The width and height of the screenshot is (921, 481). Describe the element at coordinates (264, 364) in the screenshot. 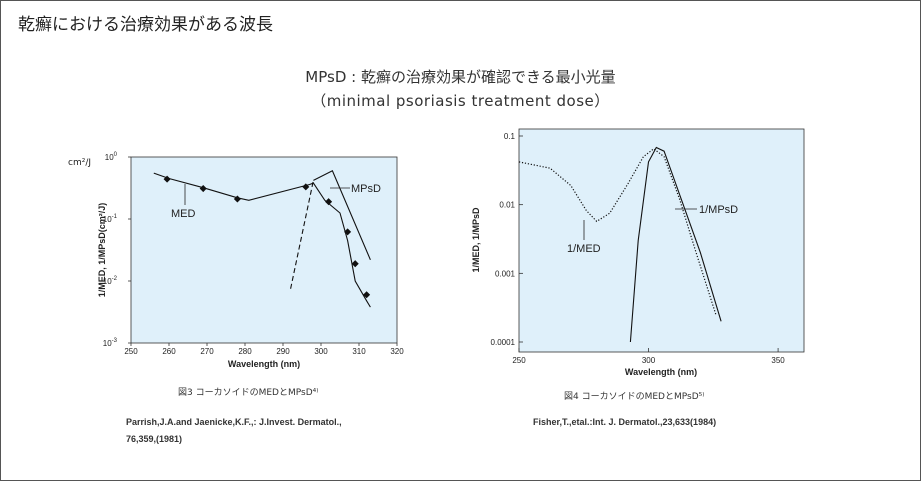

I see `fig3-x-axis-label: Wavelength (nm)` at that location.